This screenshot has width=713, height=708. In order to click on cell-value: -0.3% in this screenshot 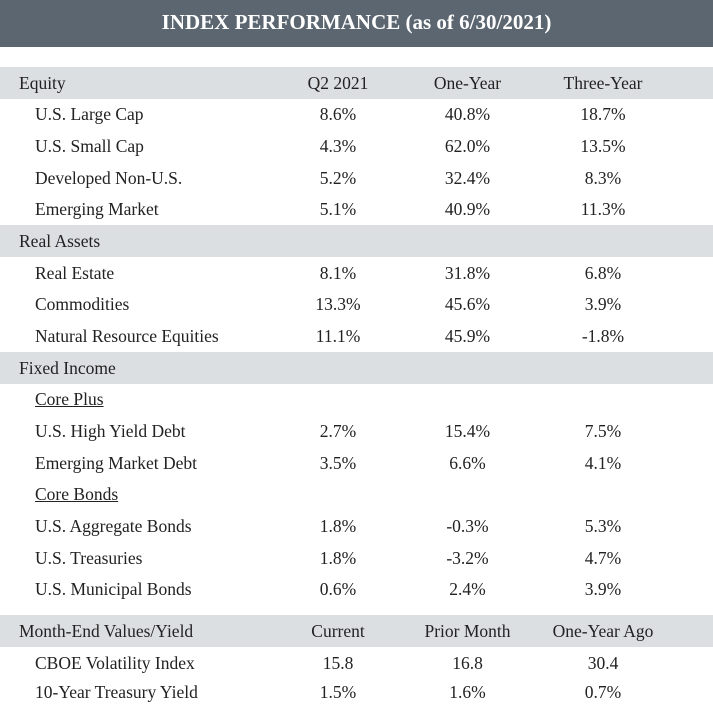, I will do `click(467, 526)`.